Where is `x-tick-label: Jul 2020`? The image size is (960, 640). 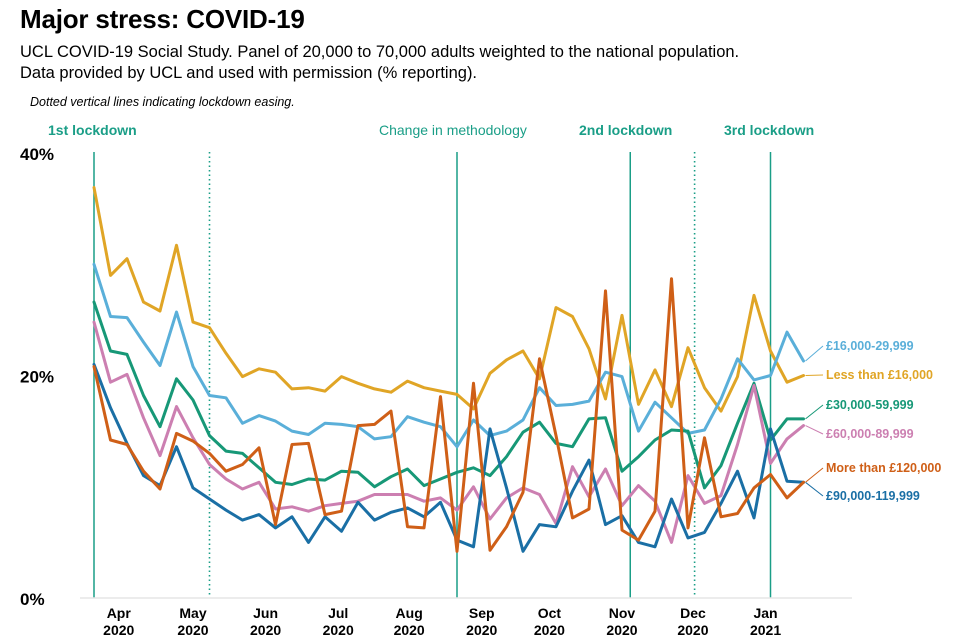
x-tick-label: Jul 2020 is located at coordinates (338, 621).